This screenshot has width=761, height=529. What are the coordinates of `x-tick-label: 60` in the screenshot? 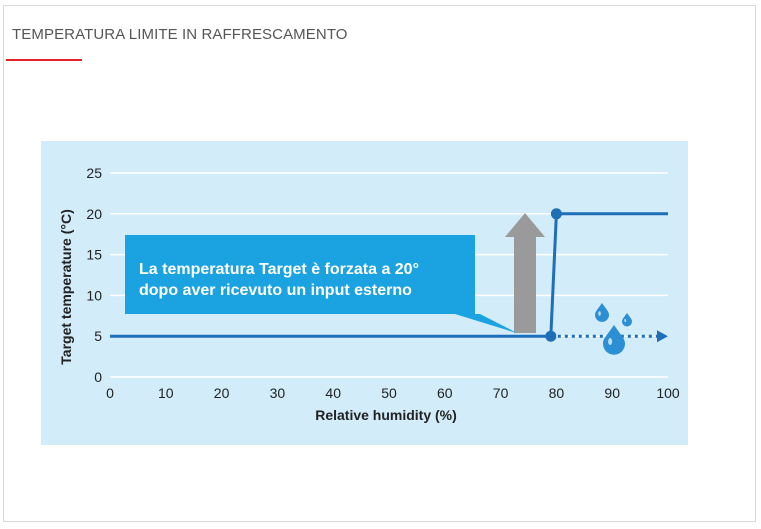 It's located at (445, 393).